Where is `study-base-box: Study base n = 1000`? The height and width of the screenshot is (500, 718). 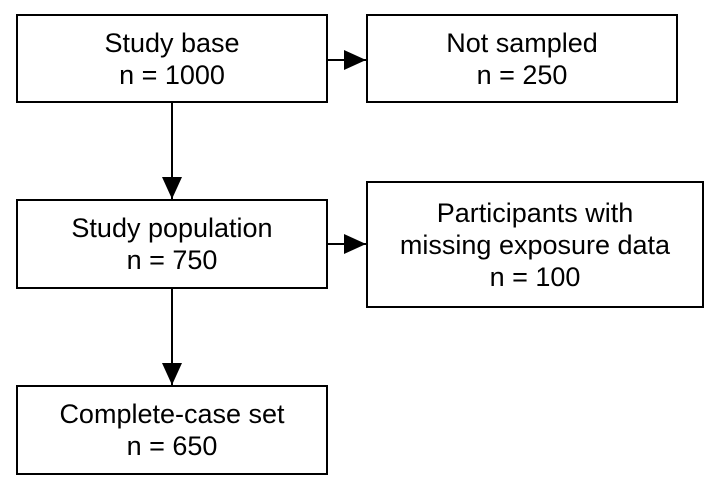 study-base-box: Study base n = 1000 is located at coordinates (172, 58).